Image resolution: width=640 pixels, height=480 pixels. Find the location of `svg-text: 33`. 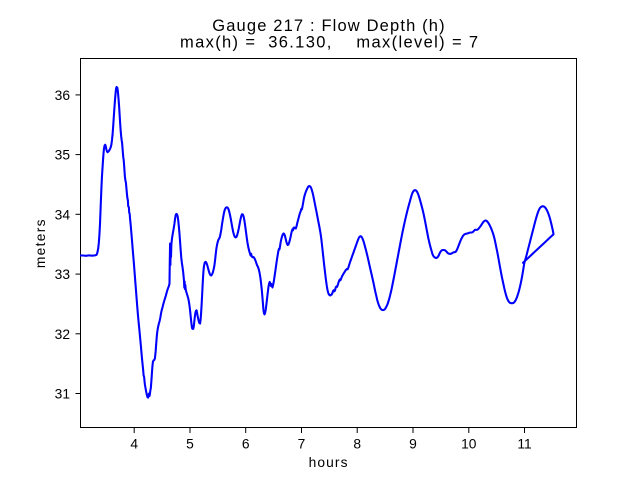

svg-text: 33 is located at coordinates (63, 274).